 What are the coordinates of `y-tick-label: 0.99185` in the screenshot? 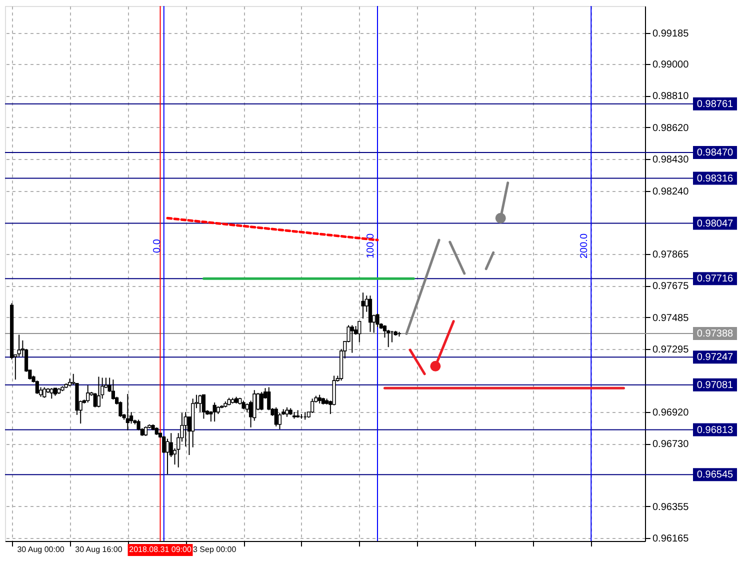 It's located at (671, 34).